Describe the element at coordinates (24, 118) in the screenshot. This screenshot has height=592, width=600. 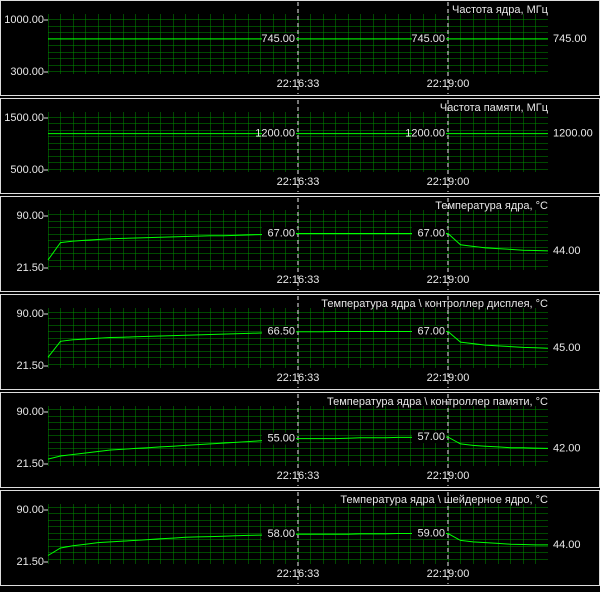
I see `y-tick-label: 1500.00` at that location.